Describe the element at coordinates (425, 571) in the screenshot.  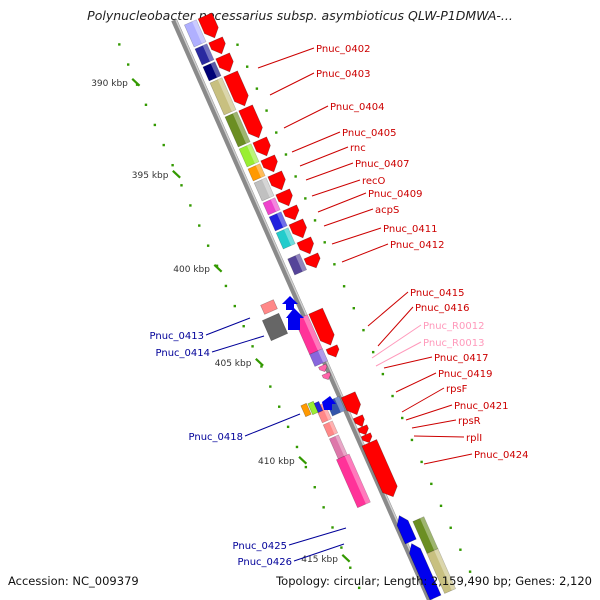
I see `gene-pnuc-0426-arrow` at that location.